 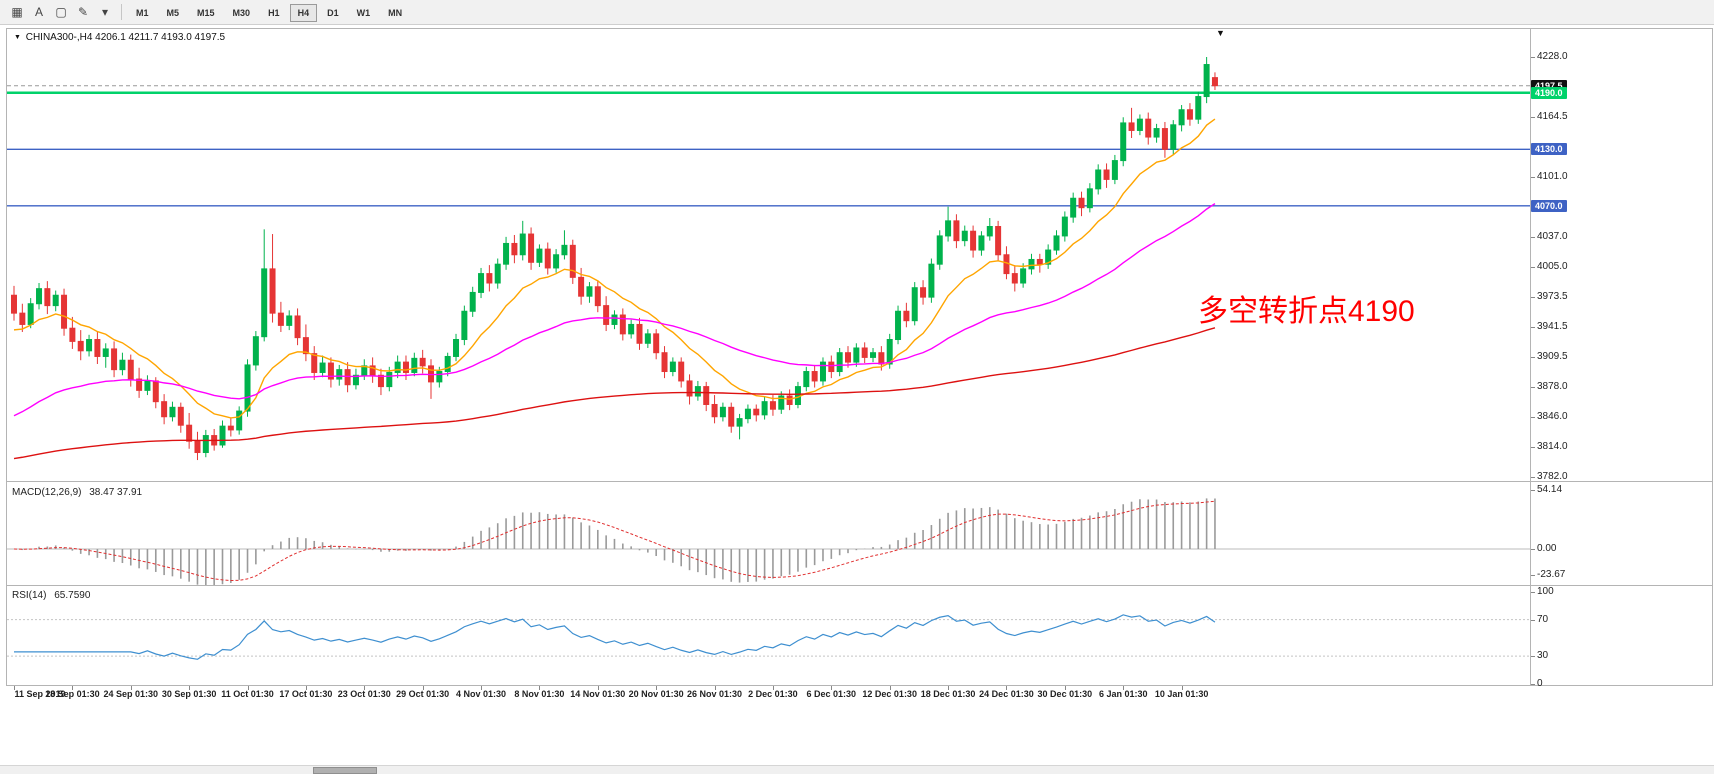 I want to click on timeframe-button-H1: H1, so click(x=274, y=13).